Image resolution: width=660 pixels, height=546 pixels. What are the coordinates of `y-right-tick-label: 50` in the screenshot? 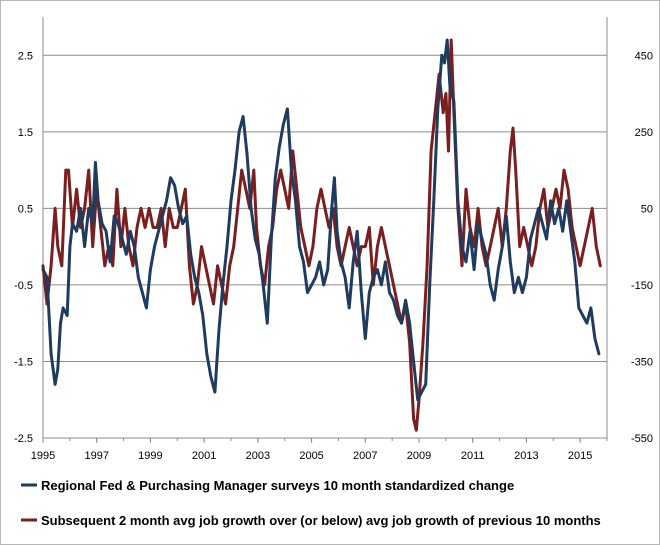 It's located at (647, 209).